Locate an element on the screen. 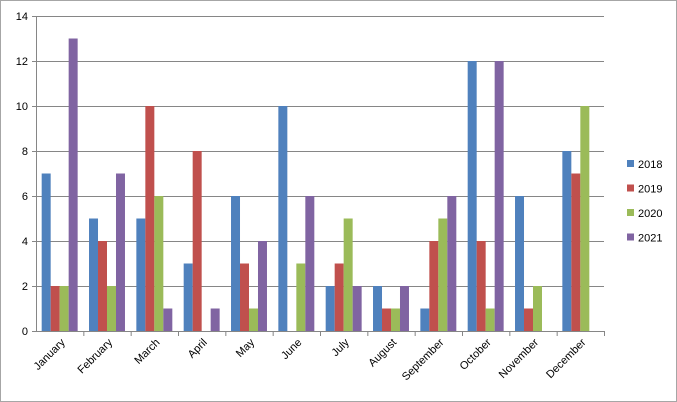 The height and width of the screenshot is (402, 677). y-tick-label: 14 is located at coordinates (22, 17).